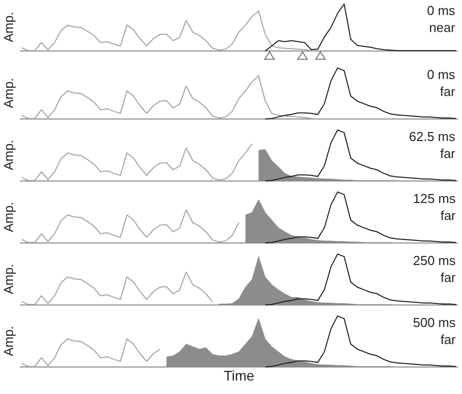  What do you see at coordinates (432, 145) in the screenshot?
I see `annotation: 62.5 ms far` at bounding box center [432, 145].